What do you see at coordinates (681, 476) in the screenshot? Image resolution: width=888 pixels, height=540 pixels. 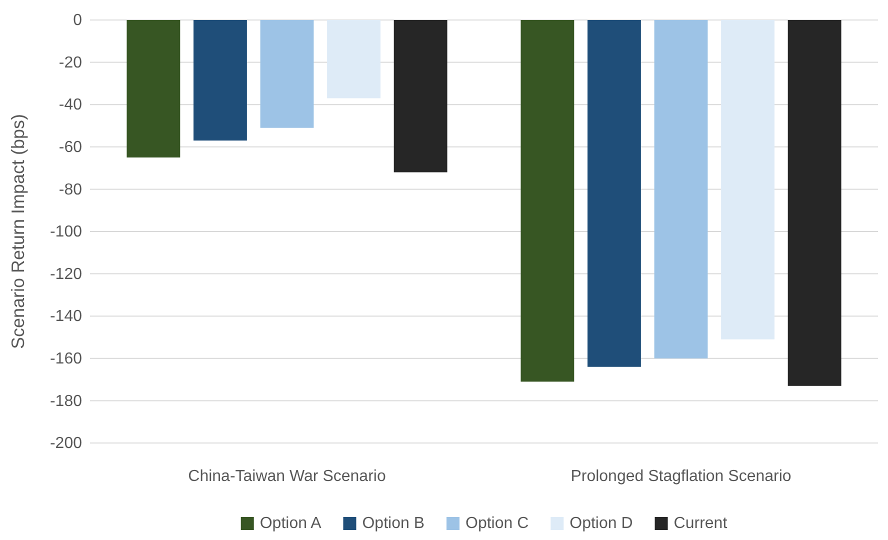 I see `x-tick-label: Prolonged Stagflation Scenario` at bounding box center [681, 476].